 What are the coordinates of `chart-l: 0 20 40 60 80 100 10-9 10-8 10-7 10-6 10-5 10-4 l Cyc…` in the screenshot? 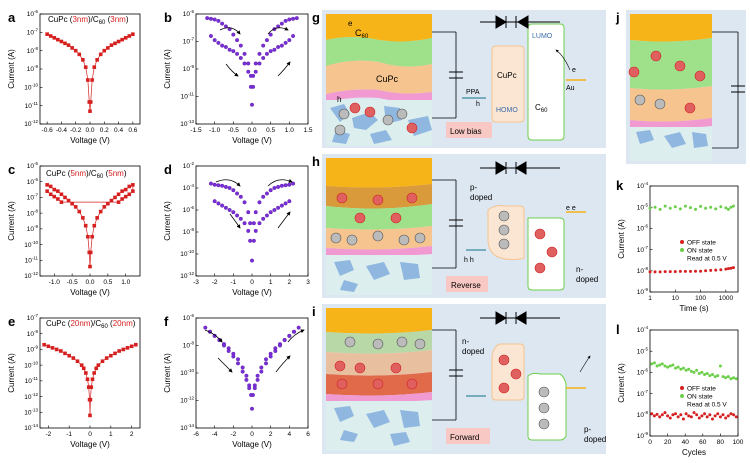 It's located at (680, 389).